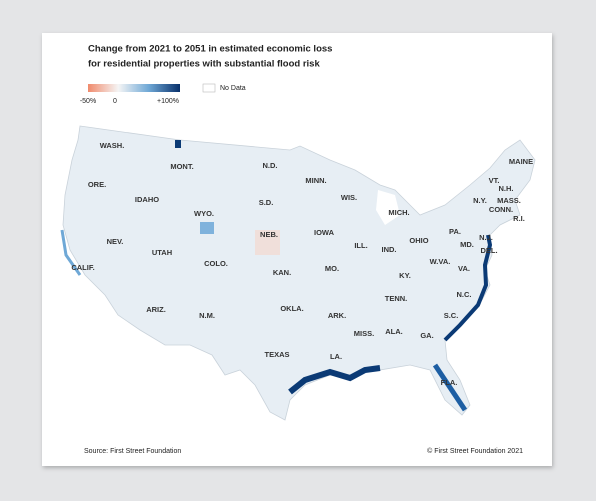  What do you see at coordinates (451, 315) in the screenshot?
I see `state-label: S.C.` at bounding box center [451, 315].